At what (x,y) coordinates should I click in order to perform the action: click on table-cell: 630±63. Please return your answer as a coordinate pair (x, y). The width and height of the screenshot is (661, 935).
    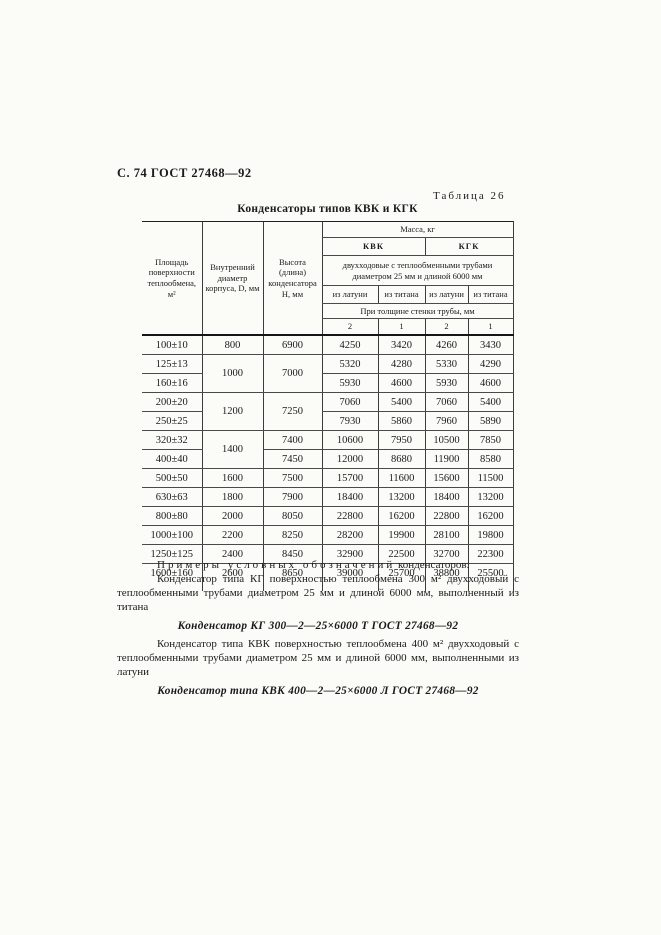
    Looking at the image, I should click on (172, 497).